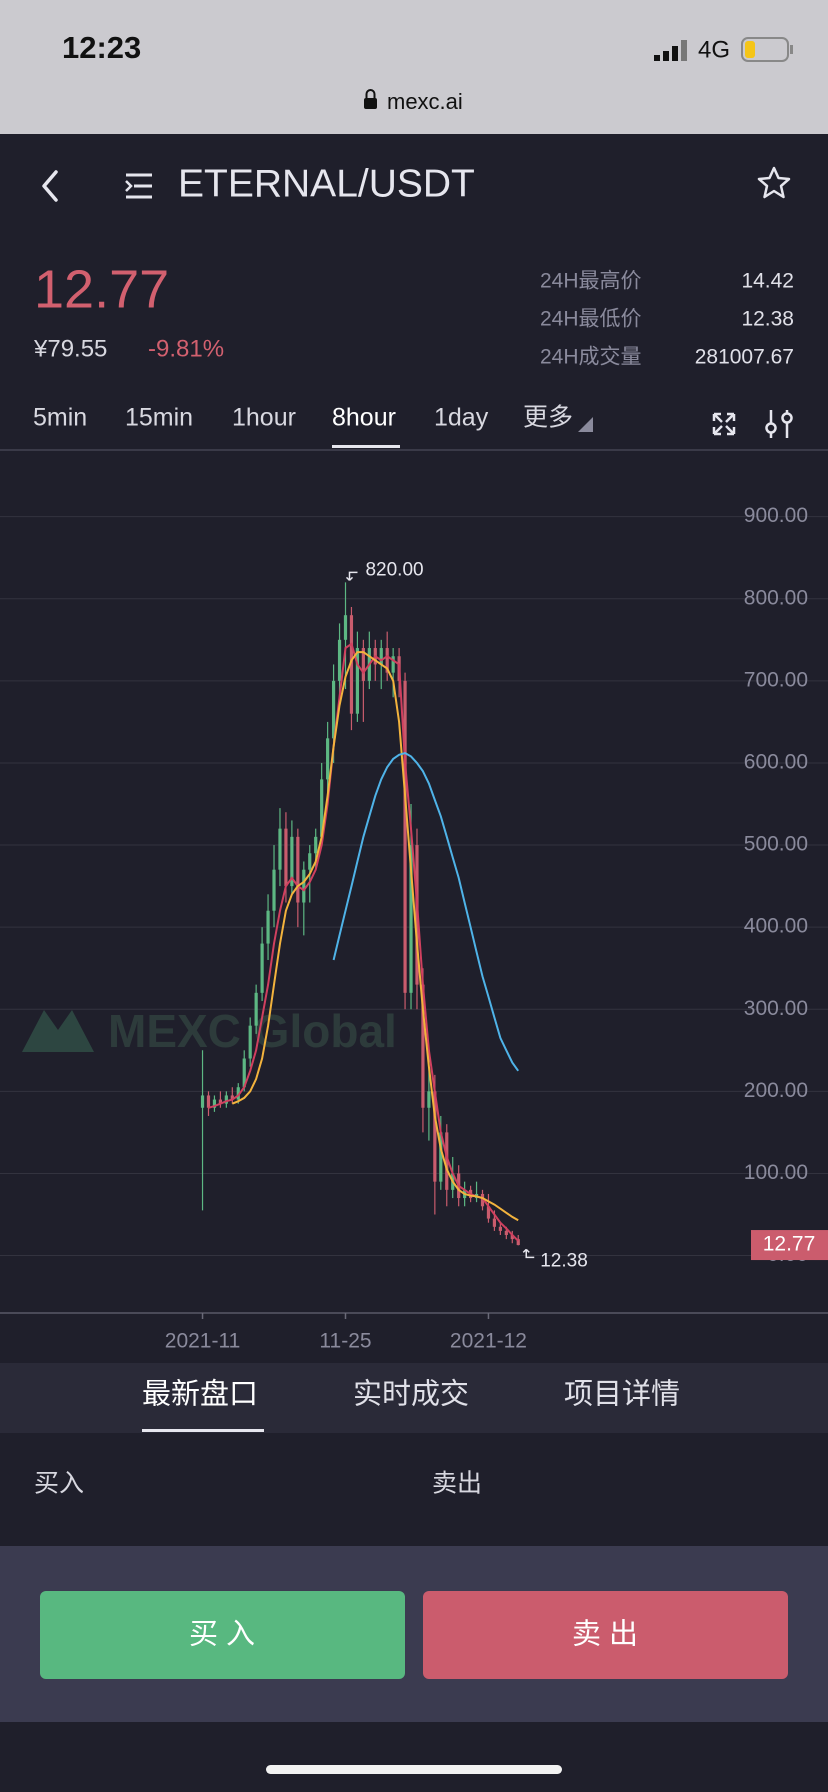 The width and height of the screenshot is (828, 1792). What do you see at coordinates (622, 1394) in the screenshot?
I see `tab: 项目详情` at bounding box center [622, 1394].